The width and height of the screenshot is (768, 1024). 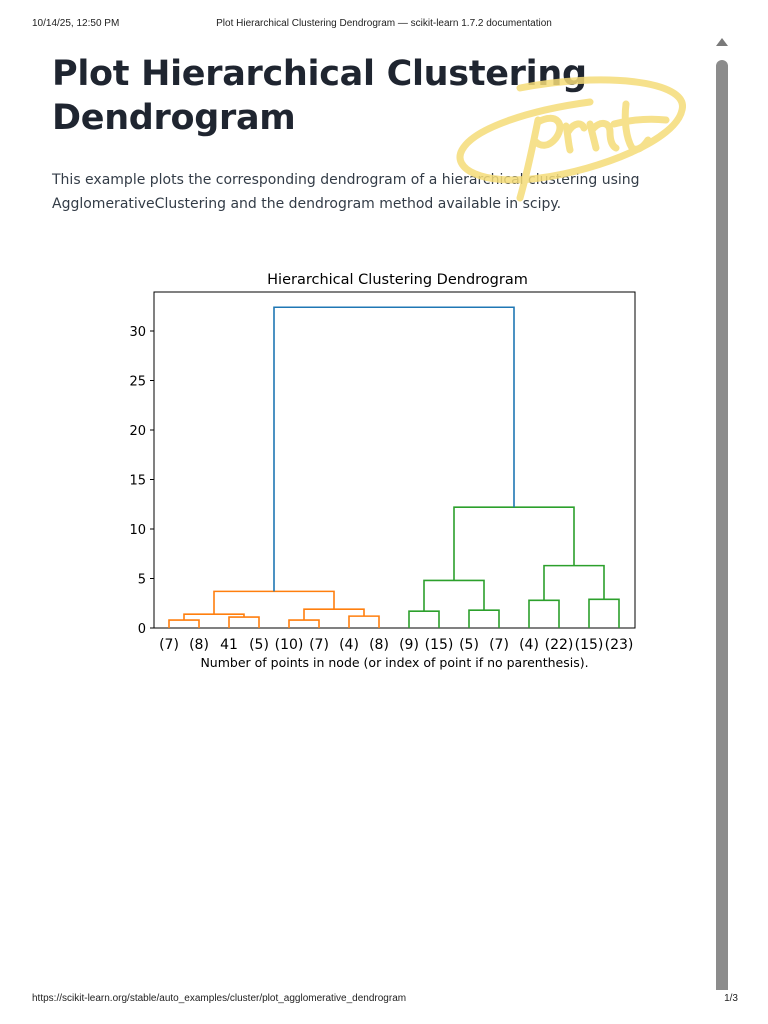 What do you see at coordinates (229, 645) in the screenshot?
I see `leaf-label: 41` at bounding box center [229, 645].